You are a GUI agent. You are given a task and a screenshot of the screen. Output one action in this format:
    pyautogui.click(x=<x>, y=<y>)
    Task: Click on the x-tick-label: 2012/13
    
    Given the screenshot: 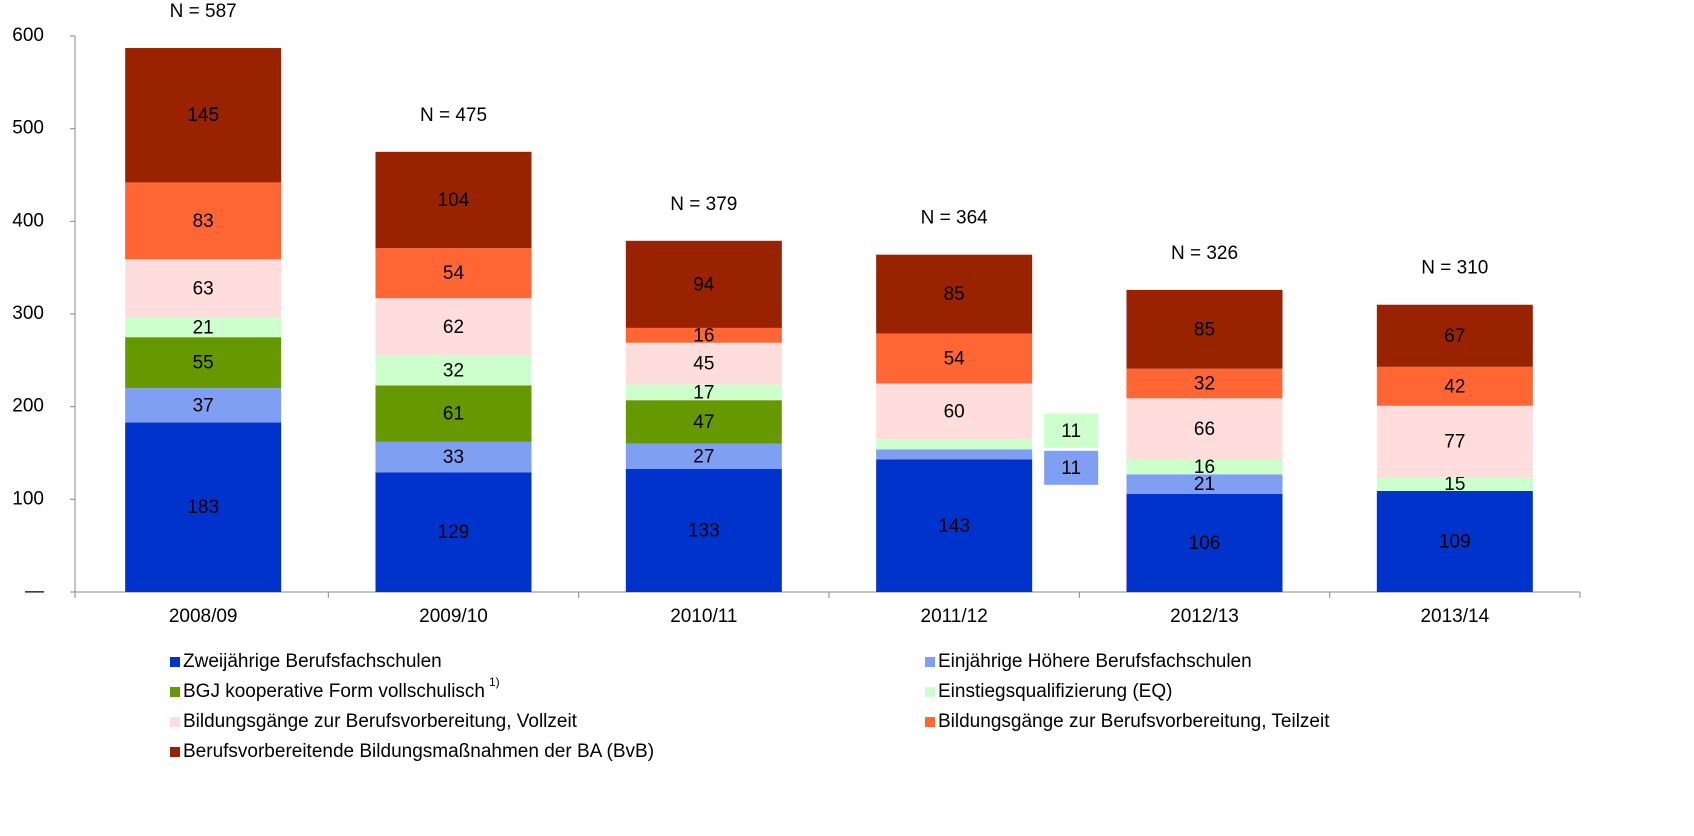 What is the action you would take?
    pyautogui.click(x=1204, y=616)
    